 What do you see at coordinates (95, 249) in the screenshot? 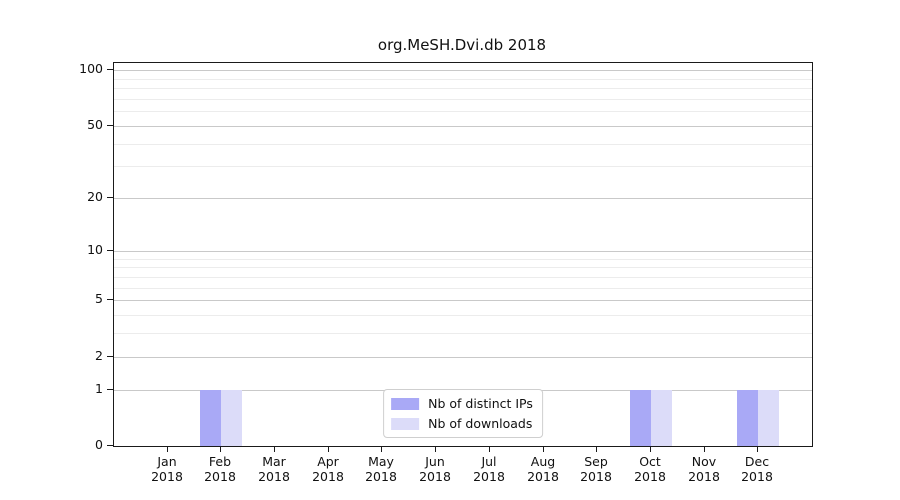
I see `y-tick-label: 10` at bounding box center [95, 249].